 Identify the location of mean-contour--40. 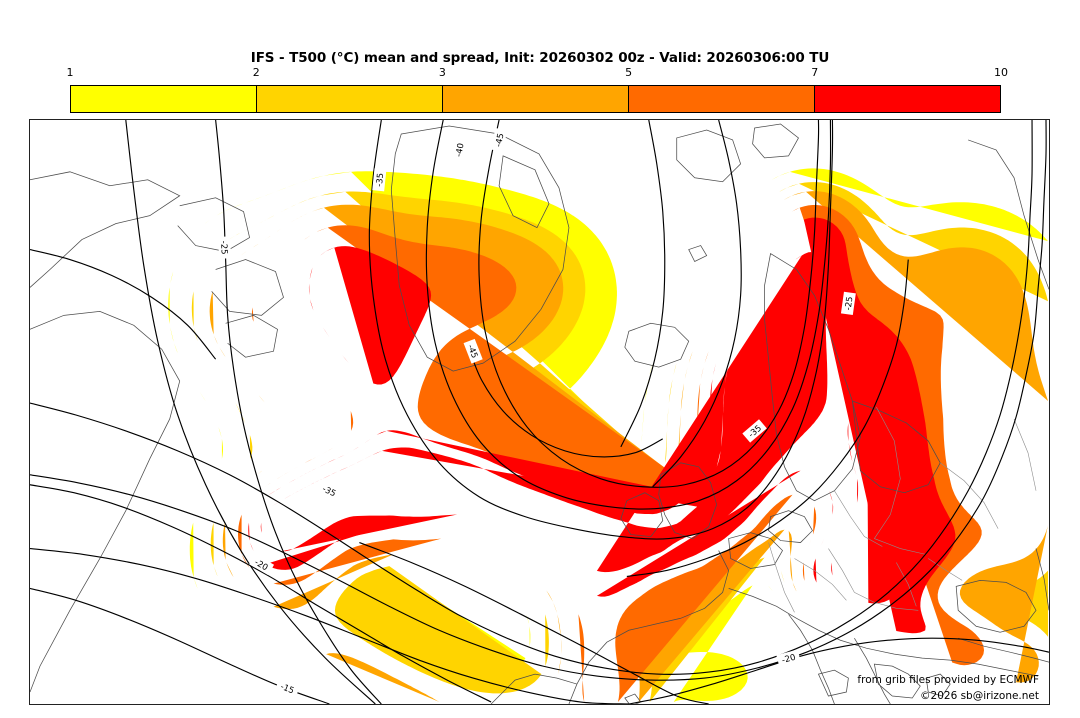
(643, 284).